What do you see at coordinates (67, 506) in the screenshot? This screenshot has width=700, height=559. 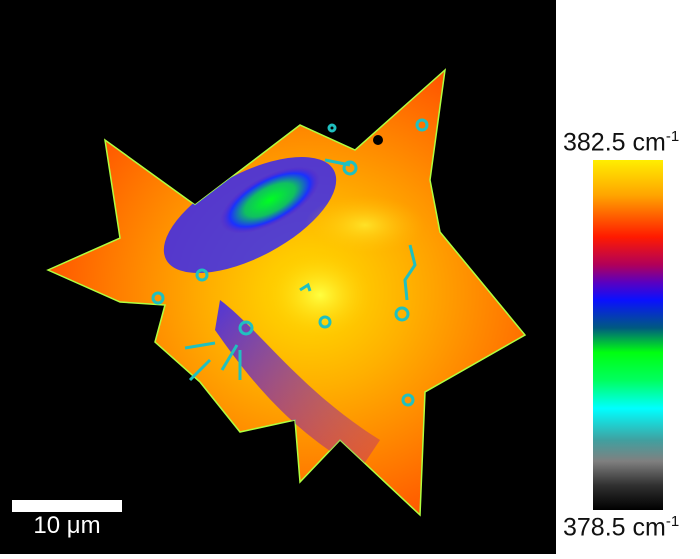 I see `scale-bar` at bounding box center [67, 506].